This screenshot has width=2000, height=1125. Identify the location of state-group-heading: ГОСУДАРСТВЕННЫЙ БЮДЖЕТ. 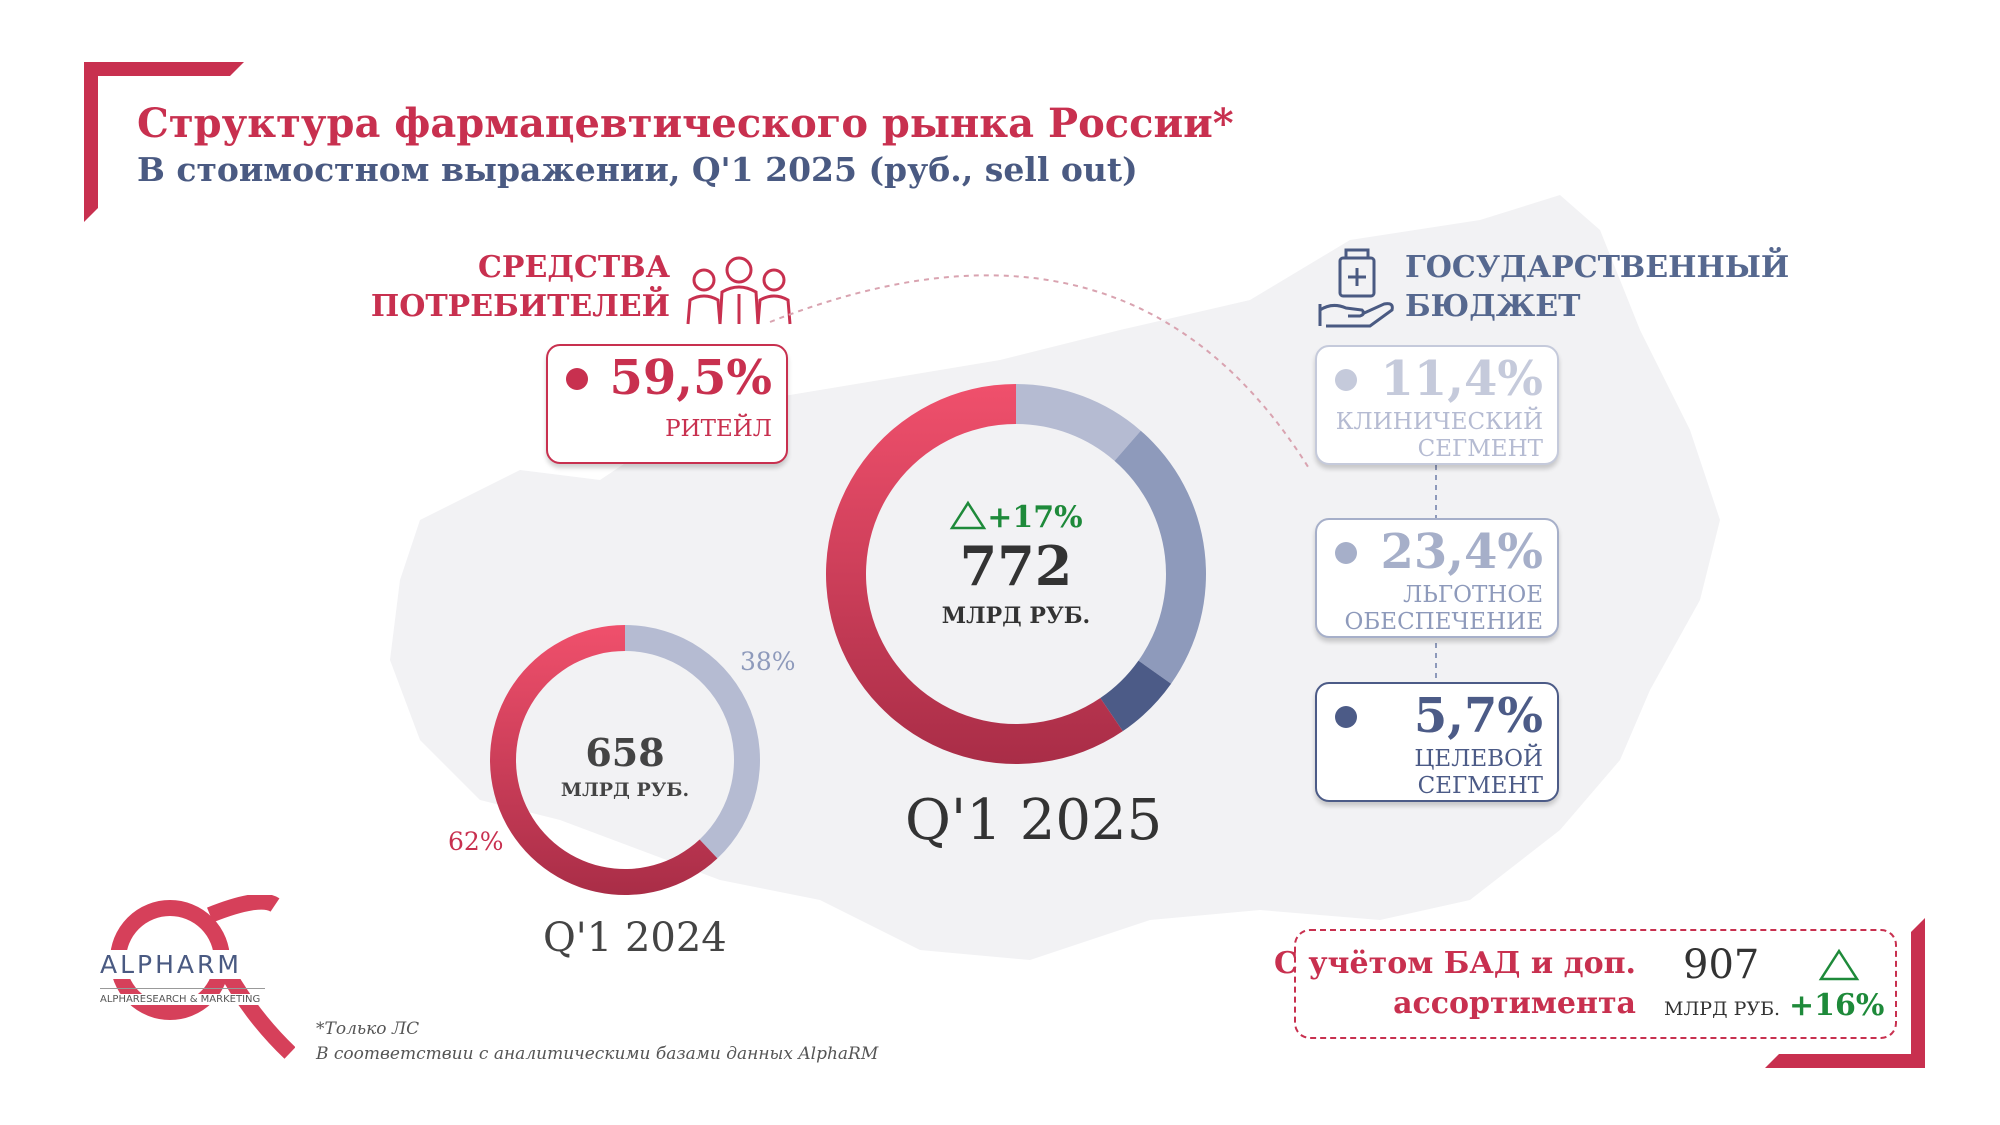
(1597, 287).